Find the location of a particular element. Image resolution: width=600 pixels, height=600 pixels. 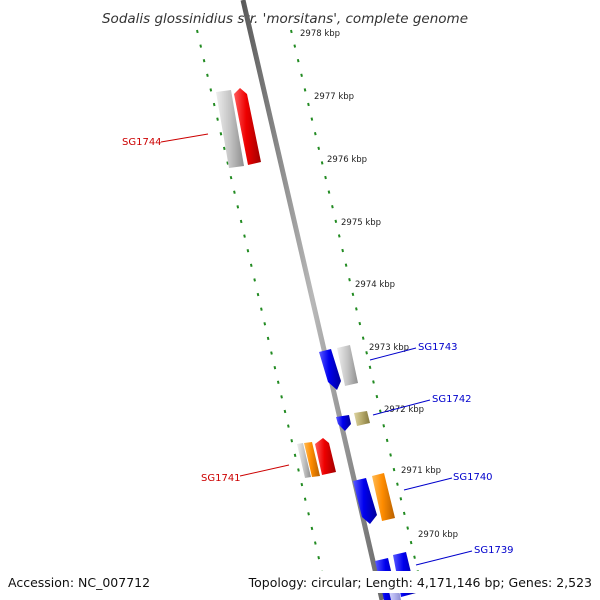

gene-block-sg1744 is located at coordinates (238, 128).